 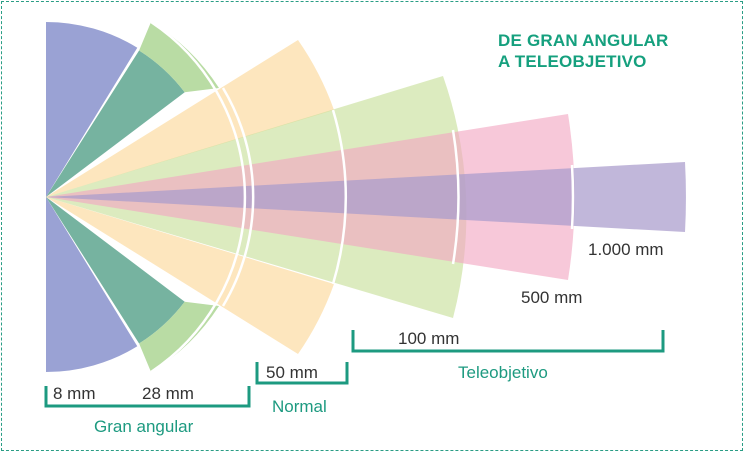 What do you see at coordinates (168, 393) in the screenshot?
I see `label-28mm: 28 mm` at bounding box center [168, 393].